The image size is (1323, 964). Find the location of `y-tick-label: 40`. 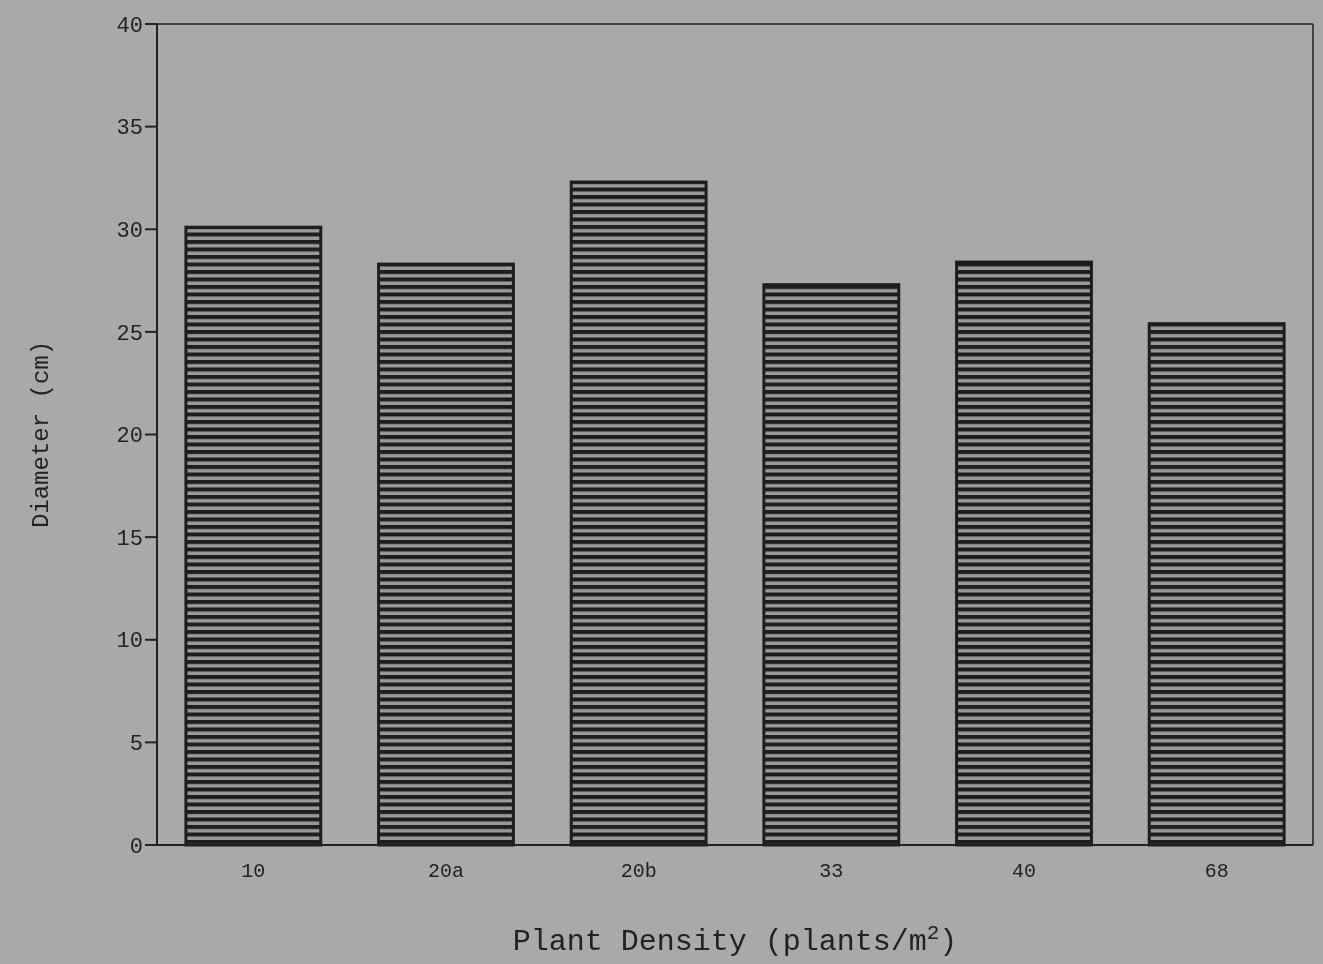

y-tick-label: 40 is located at coordinates (129, 26).